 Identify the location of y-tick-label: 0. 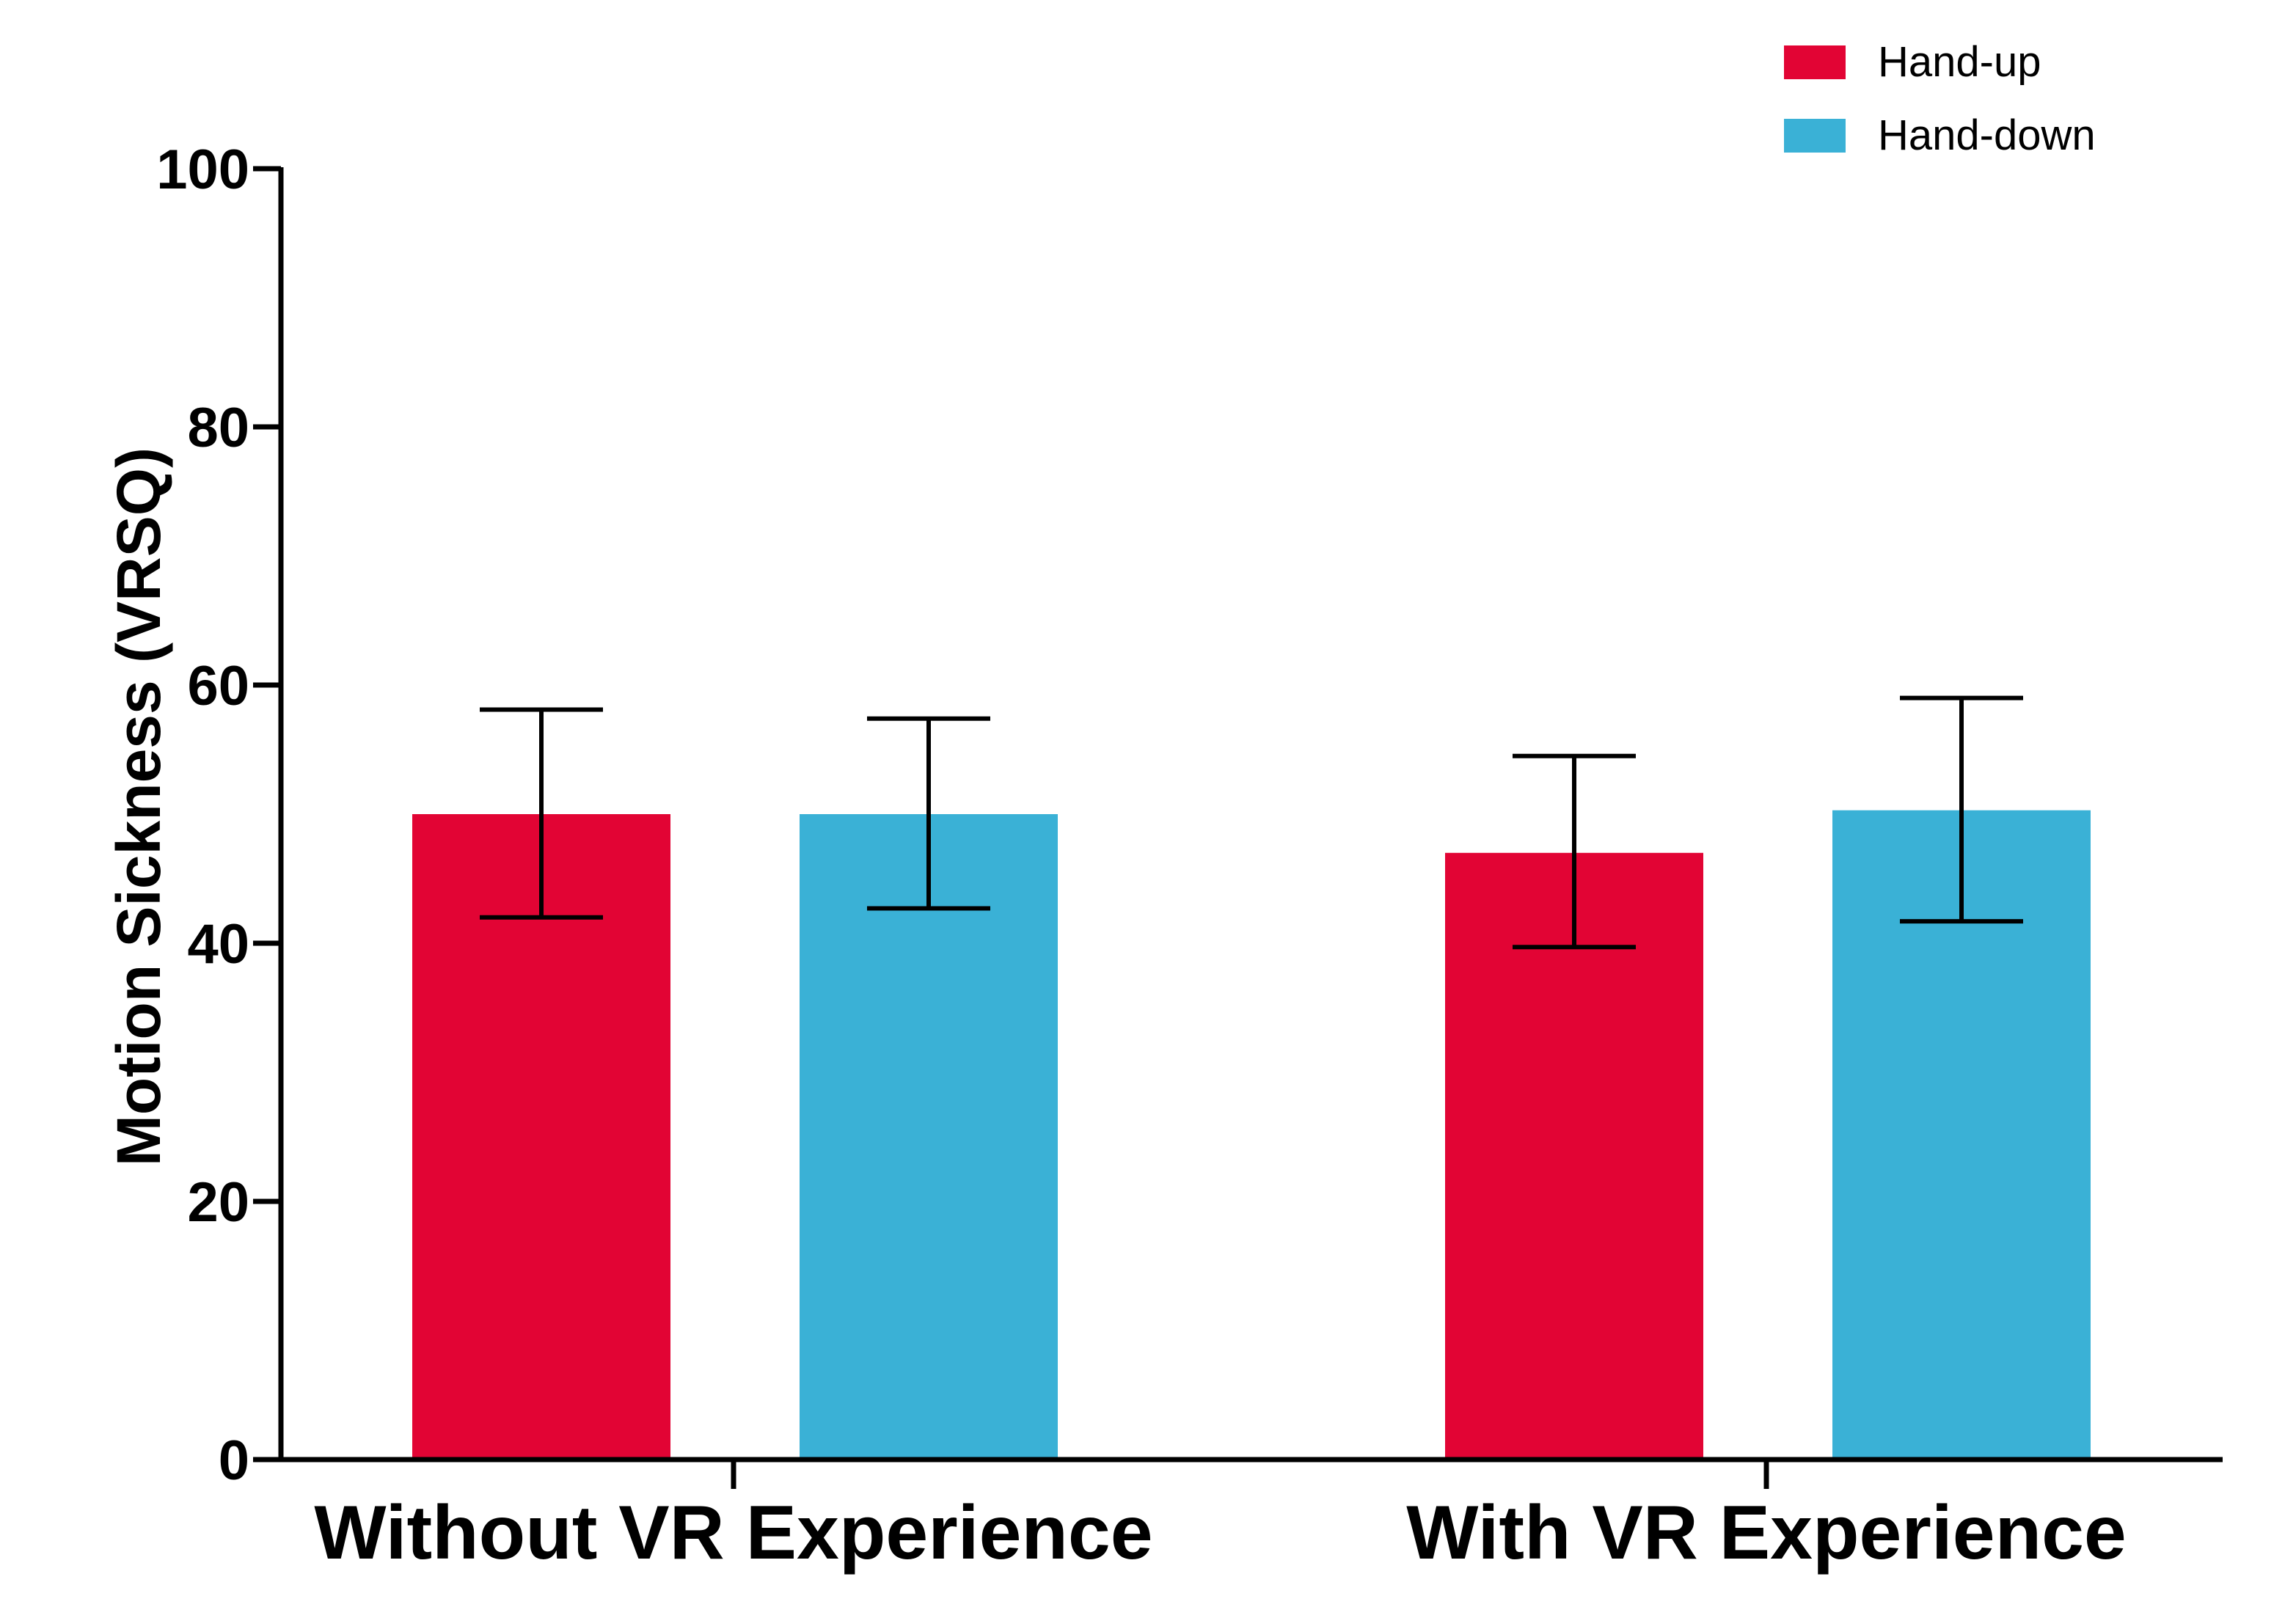
(234, 1461).